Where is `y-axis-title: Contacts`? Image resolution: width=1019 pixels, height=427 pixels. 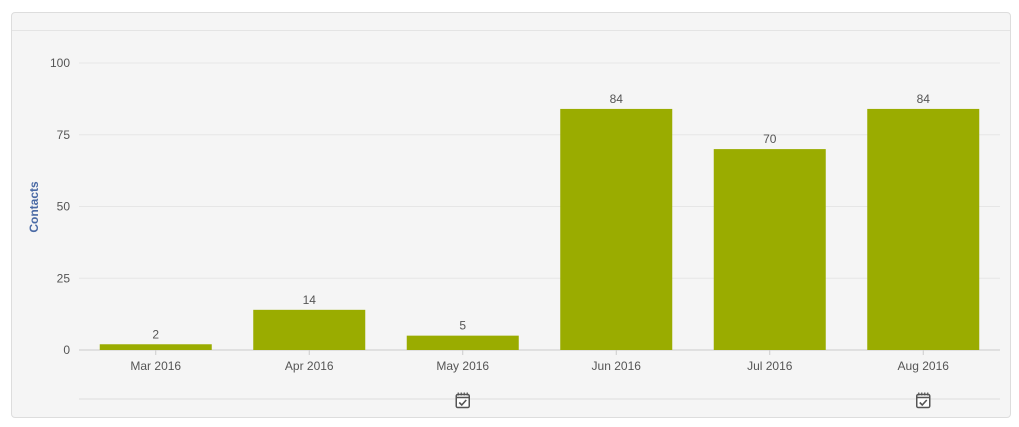
y-axis-title: Contacts is located at coordinates (34, 207).